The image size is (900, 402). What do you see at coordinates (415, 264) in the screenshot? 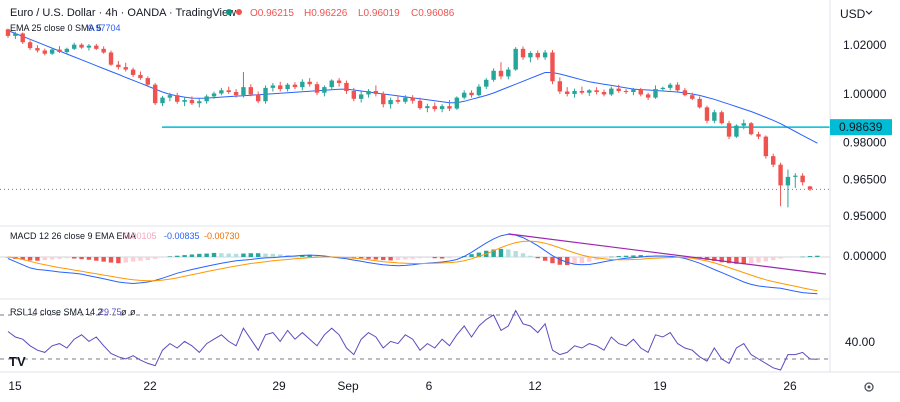
I see `macd-pane` at bounding box center [415, 264].